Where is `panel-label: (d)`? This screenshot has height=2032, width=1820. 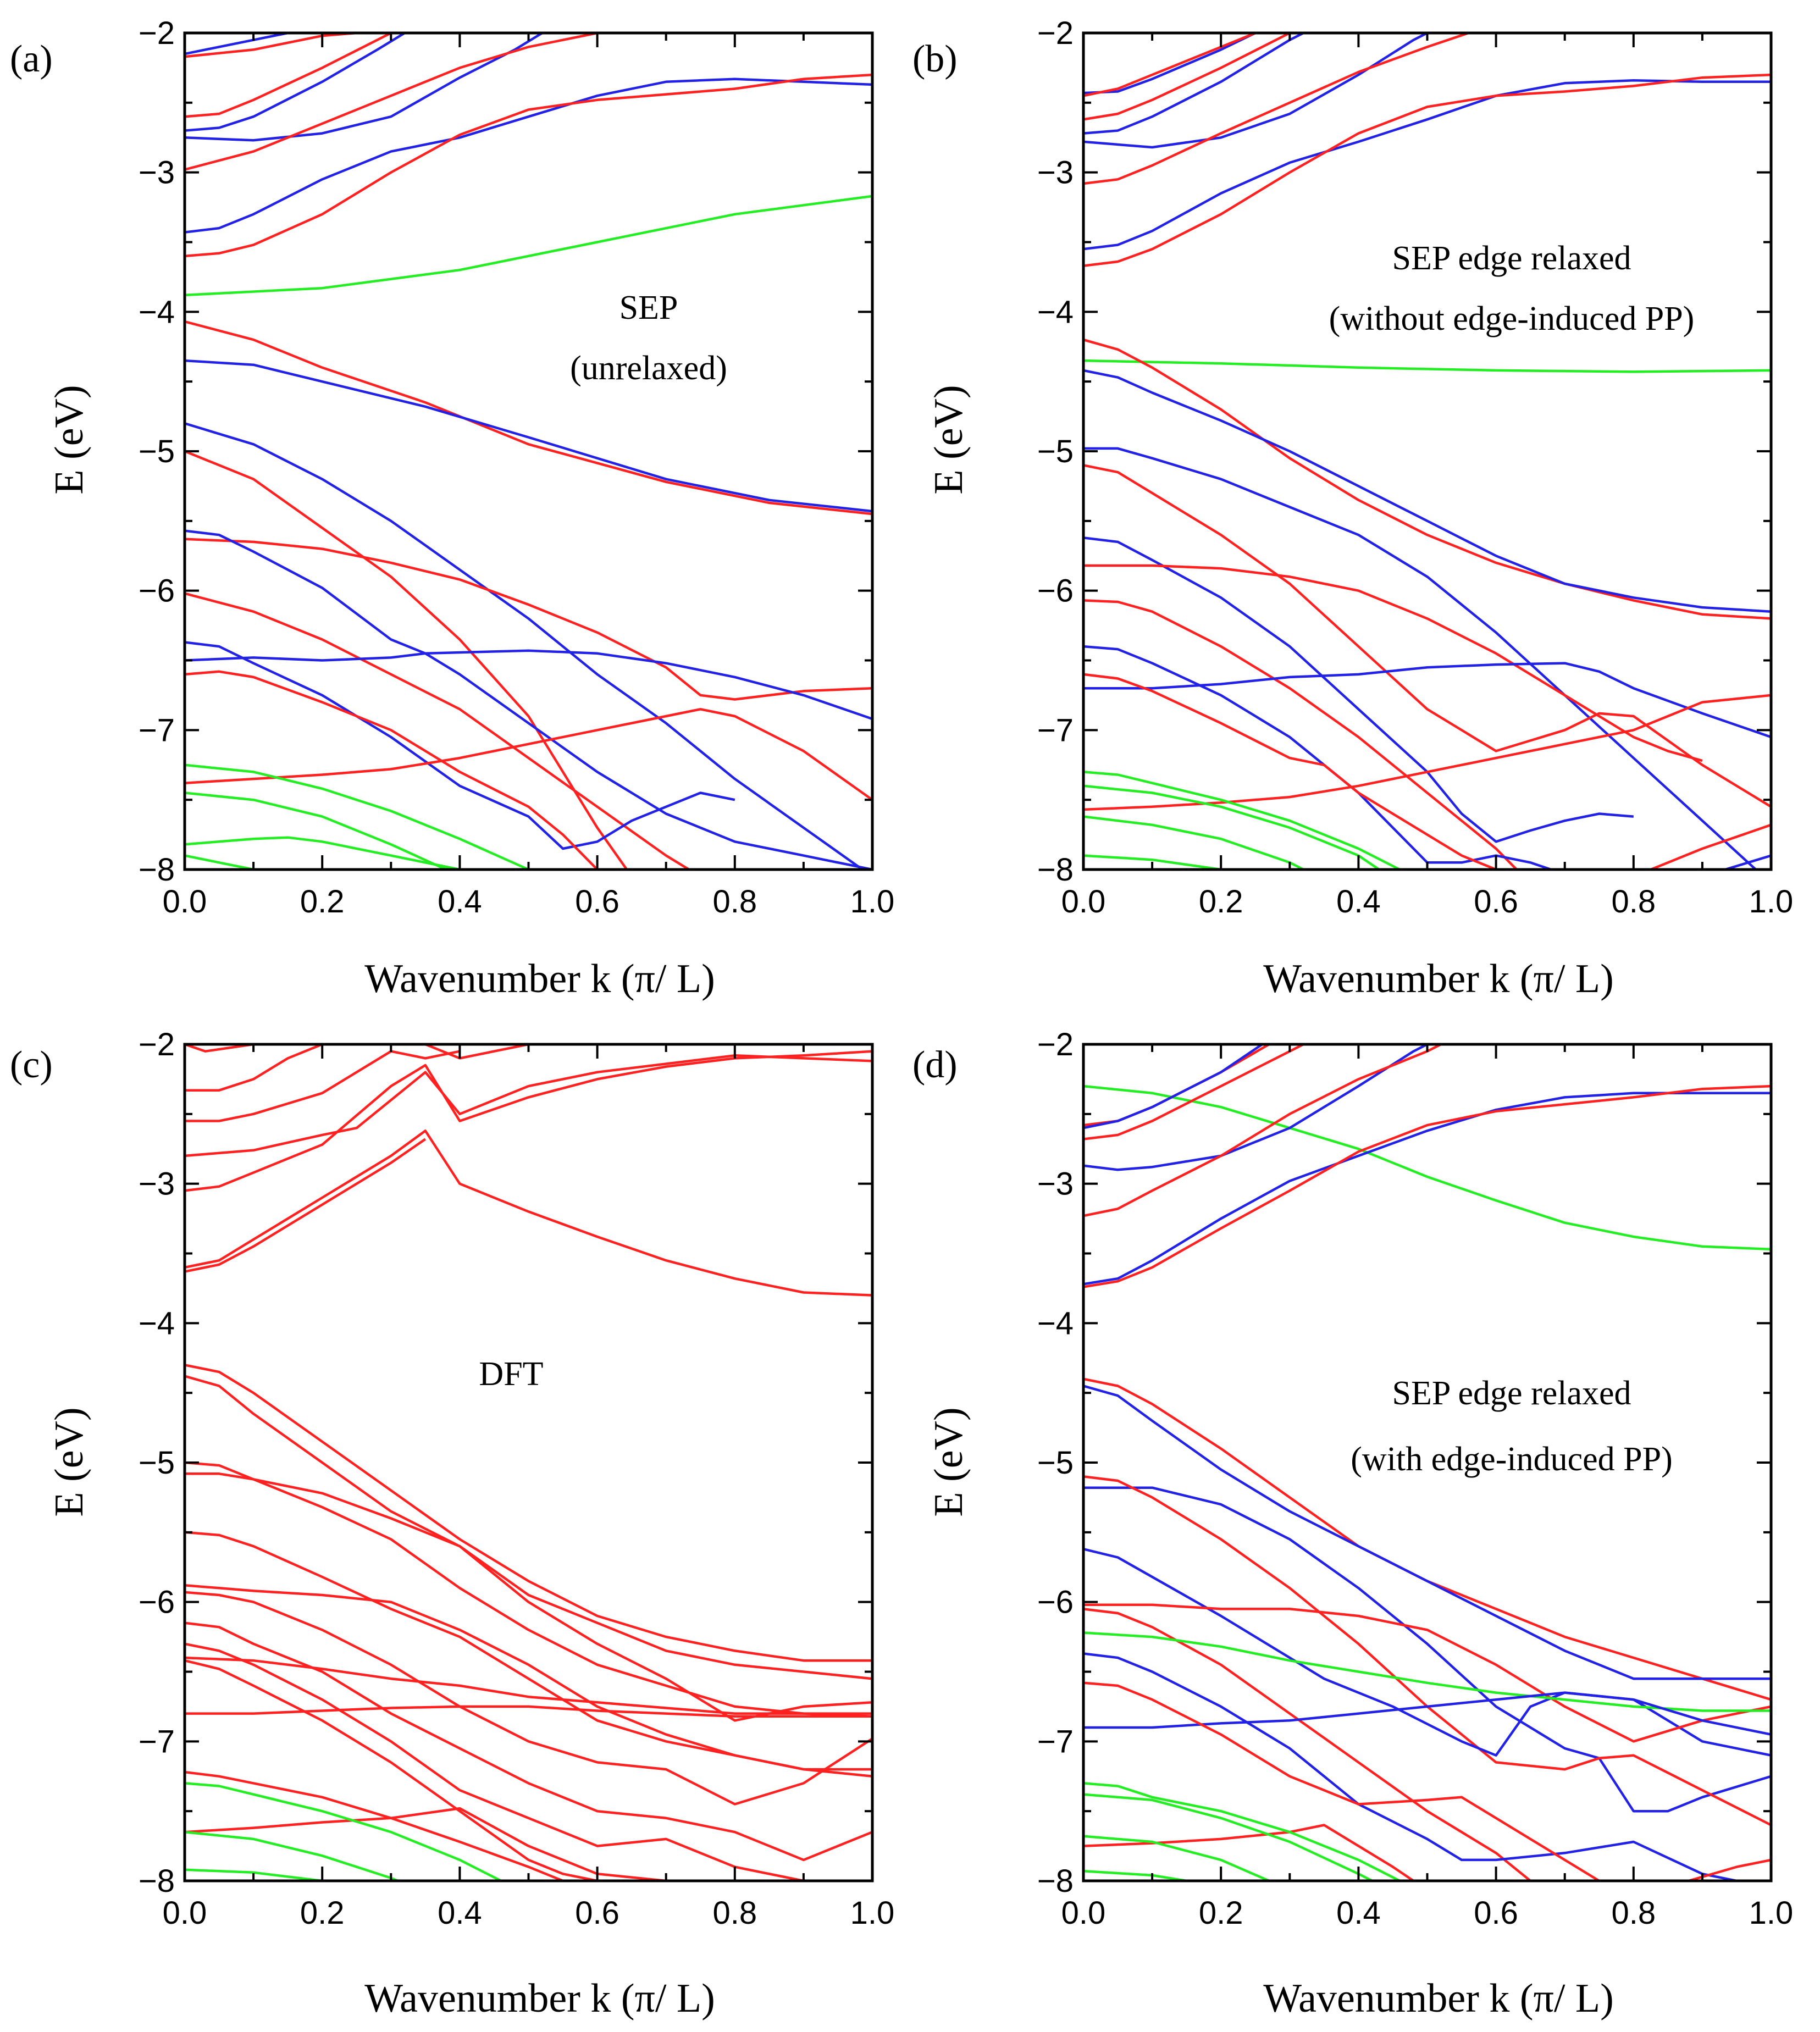
panel-label: (d) is located at coordinates (935, 1065).